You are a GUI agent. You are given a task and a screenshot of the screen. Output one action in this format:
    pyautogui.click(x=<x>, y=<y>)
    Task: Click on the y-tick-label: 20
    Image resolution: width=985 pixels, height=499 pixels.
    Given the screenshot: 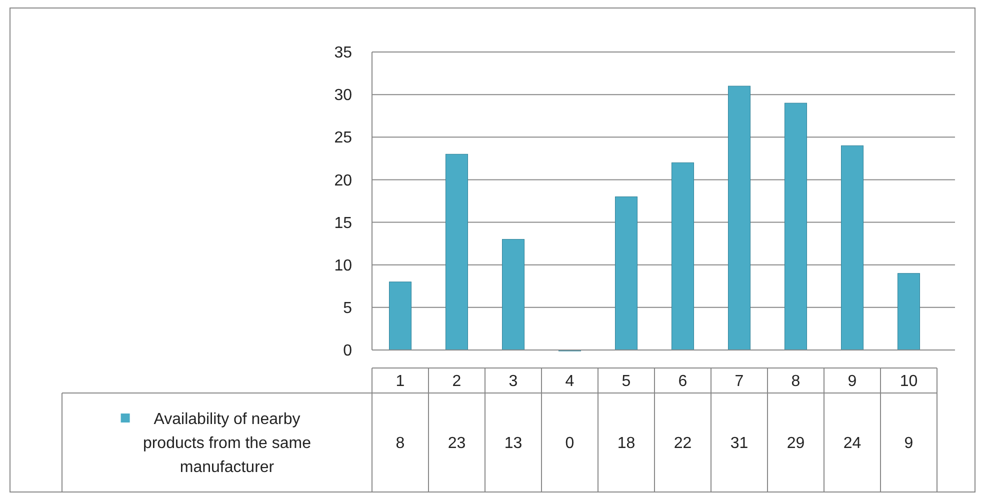 What is the action you would take?
    pyautogui.click(x=343, y=181)
    